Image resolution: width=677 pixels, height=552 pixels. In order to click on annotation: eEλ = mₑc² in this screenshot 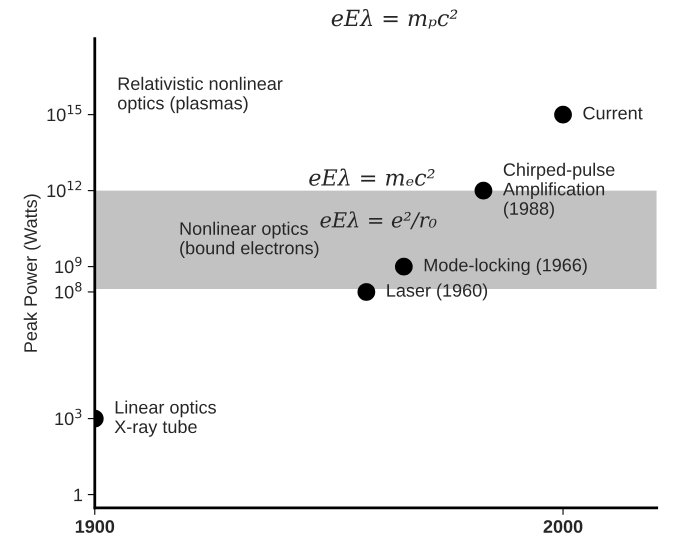, I will do `click(372, 177)`.